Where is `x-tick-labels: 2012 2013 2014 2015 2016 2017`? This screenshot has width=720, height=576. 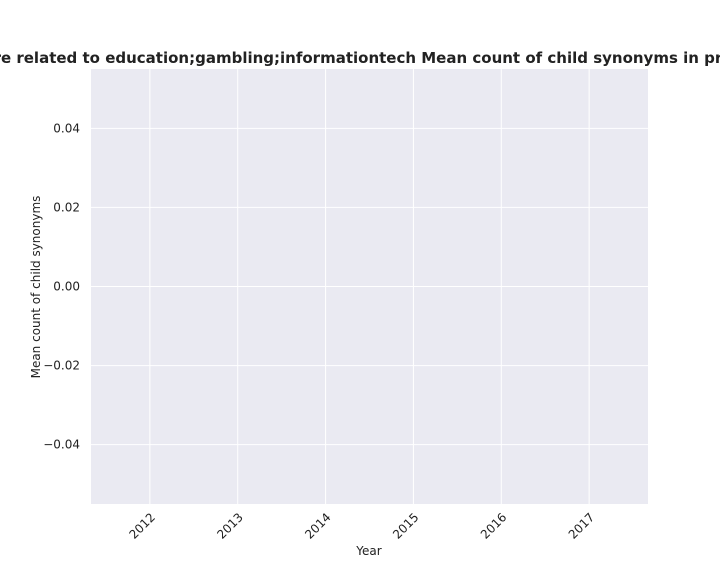 x-tick-labels: 2012 2013 2014 2015 2016 2017 is located at coordinates (361, 525).